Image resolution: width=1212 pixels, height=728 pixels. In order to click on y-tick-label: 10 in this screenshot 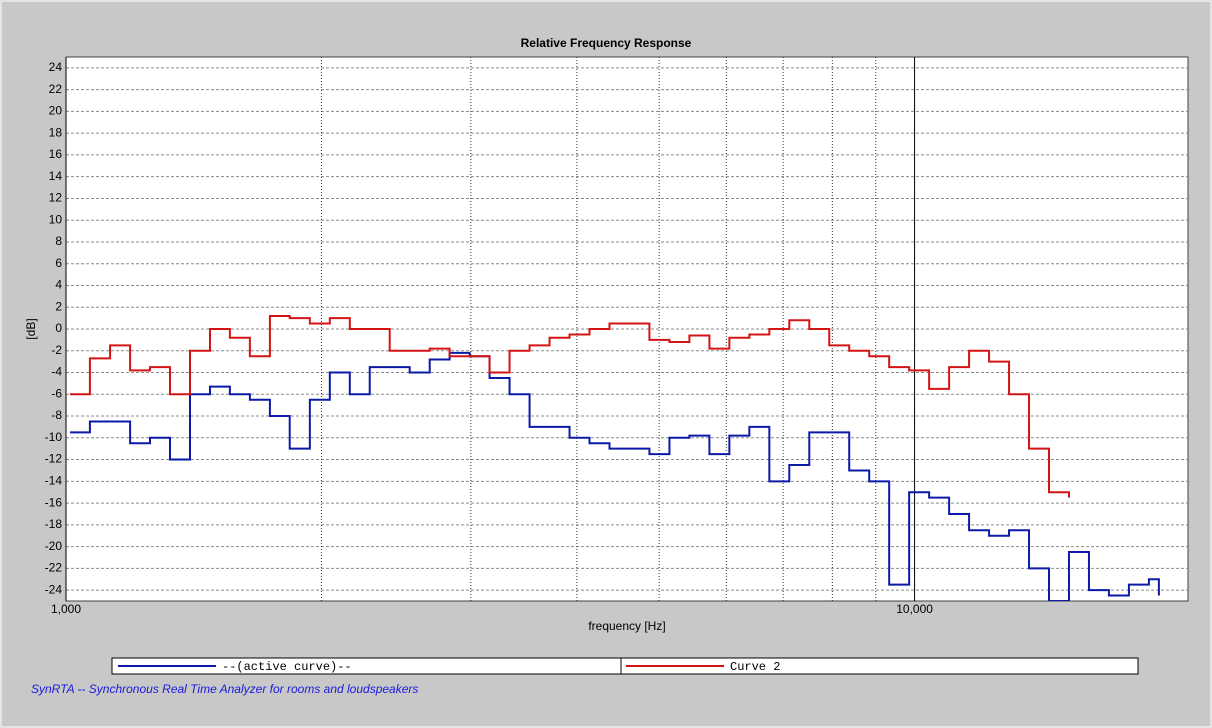, I will do `click(56, 219)`.